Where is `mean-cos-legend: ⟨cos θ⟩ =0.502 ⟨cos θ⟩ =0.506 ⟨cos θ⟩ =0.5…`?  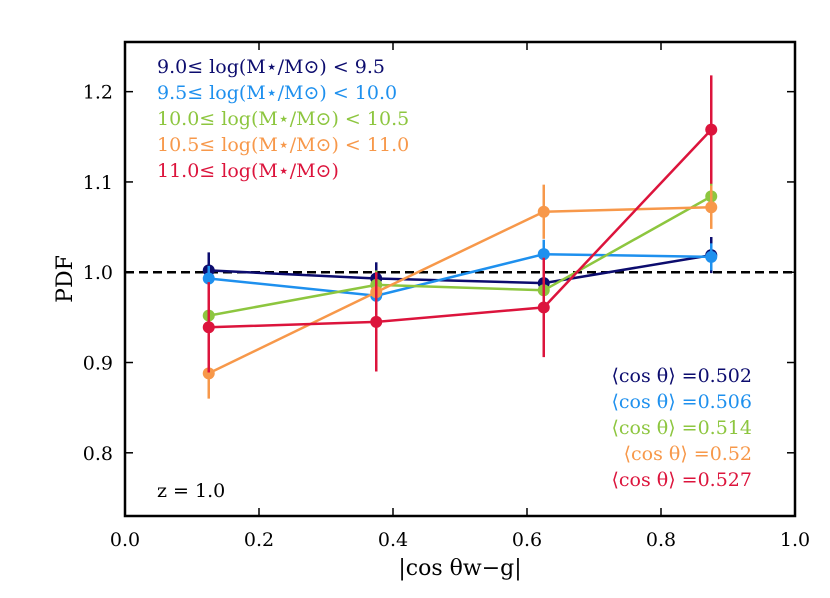 mean-cos-legend: ⟨cos θ⟩ =0.502 ⟨cos θ⟩ =0.506 ⟨cos θ⟩ =0.5… is located at coordinates (682, 428).